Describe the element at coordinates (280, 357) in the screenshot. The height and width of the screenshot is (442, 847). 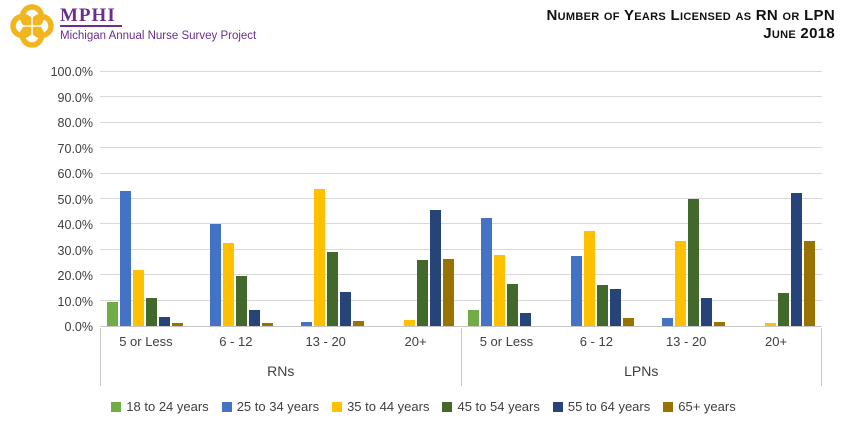
I see `axis-group: 5 or Less 6 - 12 13 - 20 20+ RNs` at that location.